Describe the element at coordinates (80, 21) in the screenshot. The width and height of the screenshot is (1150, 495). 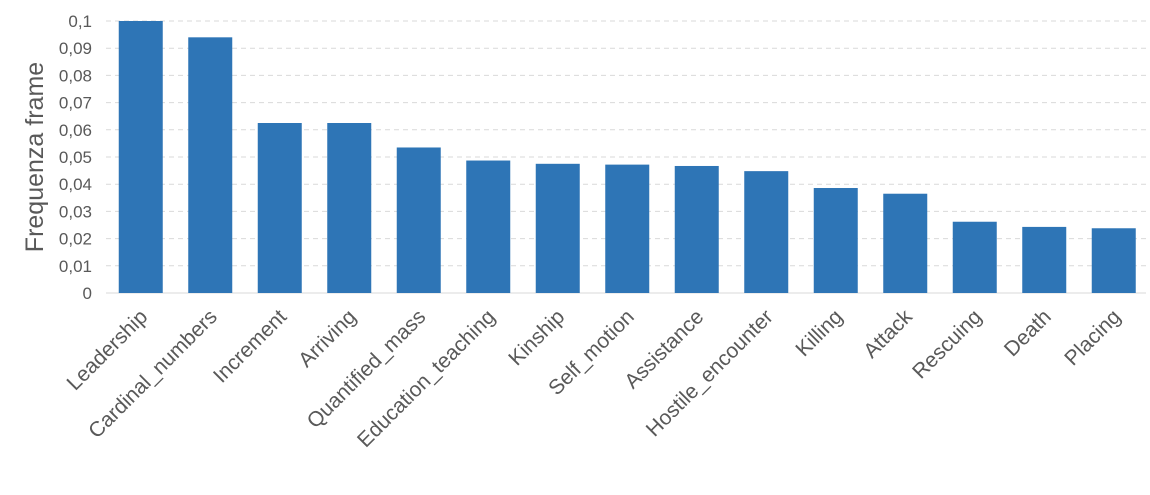
I see `y-tick-label: 0,1` at that location.